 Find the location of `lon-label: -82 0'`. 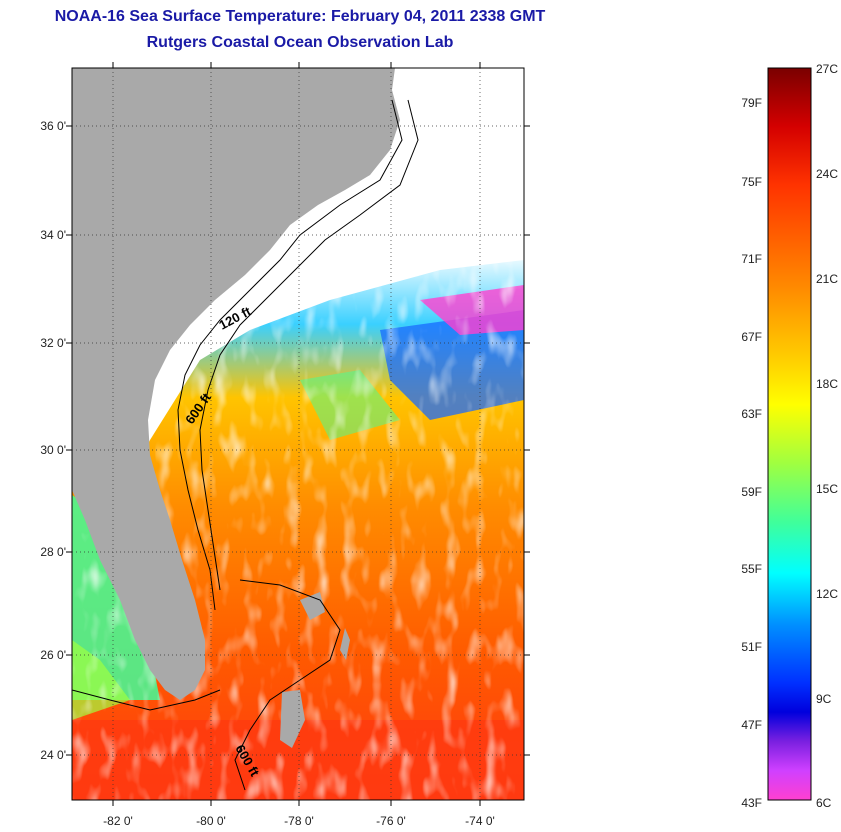

lon-label: -82 0' is located at coordinates (118, 821).